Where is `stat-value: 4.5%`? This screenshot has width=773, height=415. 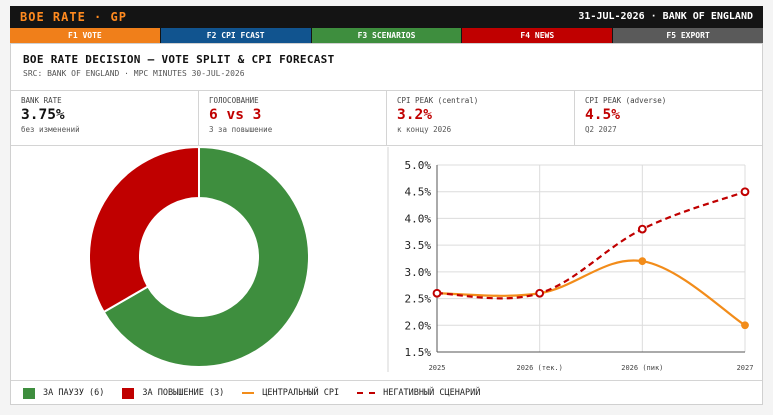 stat-value: 4.5% is located at coordinates (602, 115).